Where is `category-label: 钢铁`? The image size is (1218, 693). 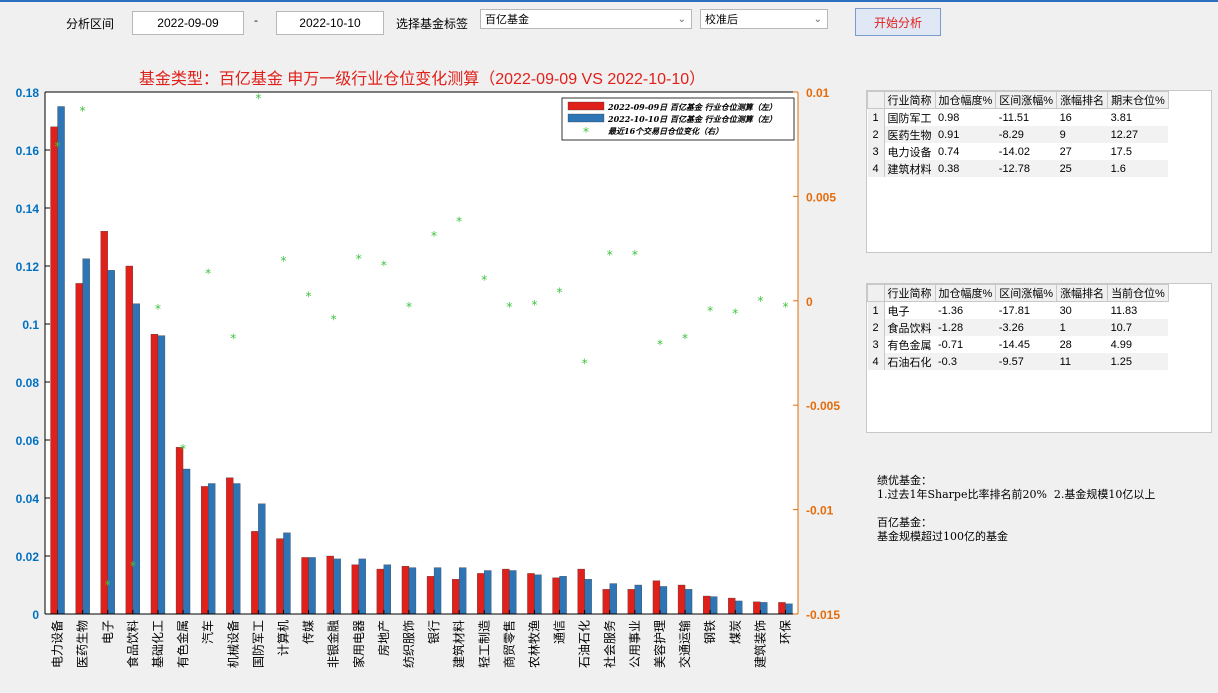
category-label: 钢铁 is located at coordinates (710, 632).